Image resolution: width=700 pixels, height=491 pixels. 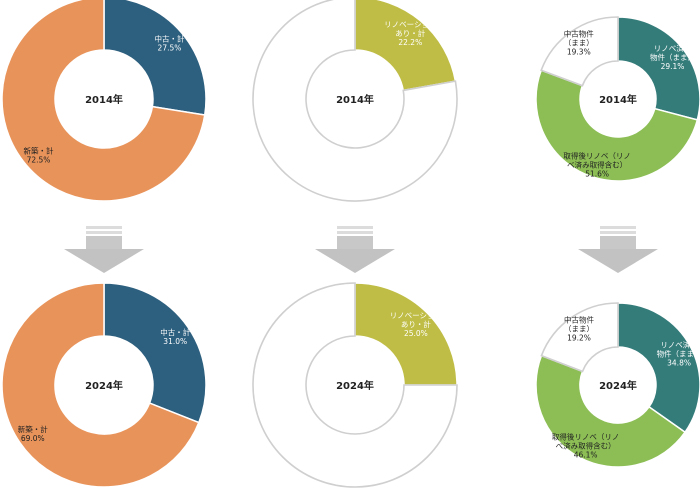 What do you see at coordinates (673, 66) in the screenshot?
I see `slice-label: 29.1%` at bounding box center [673, 66].